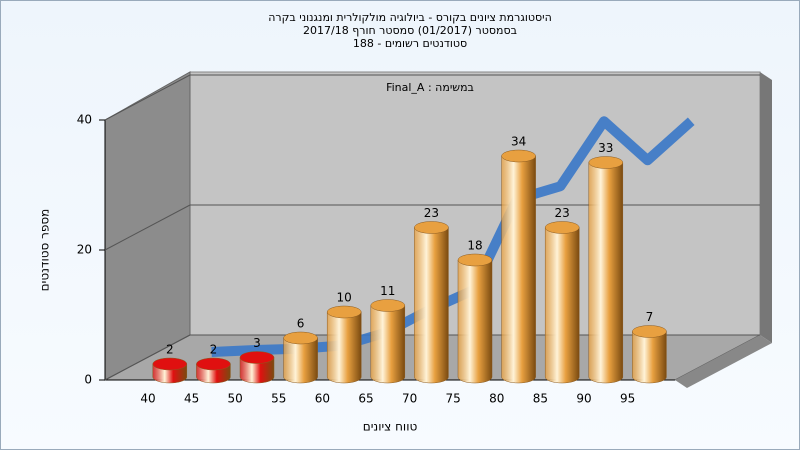  What do you see at coordinates (474, 246) in the screenshot?
I see `value-label: 18` at bounding box center [474, 246].